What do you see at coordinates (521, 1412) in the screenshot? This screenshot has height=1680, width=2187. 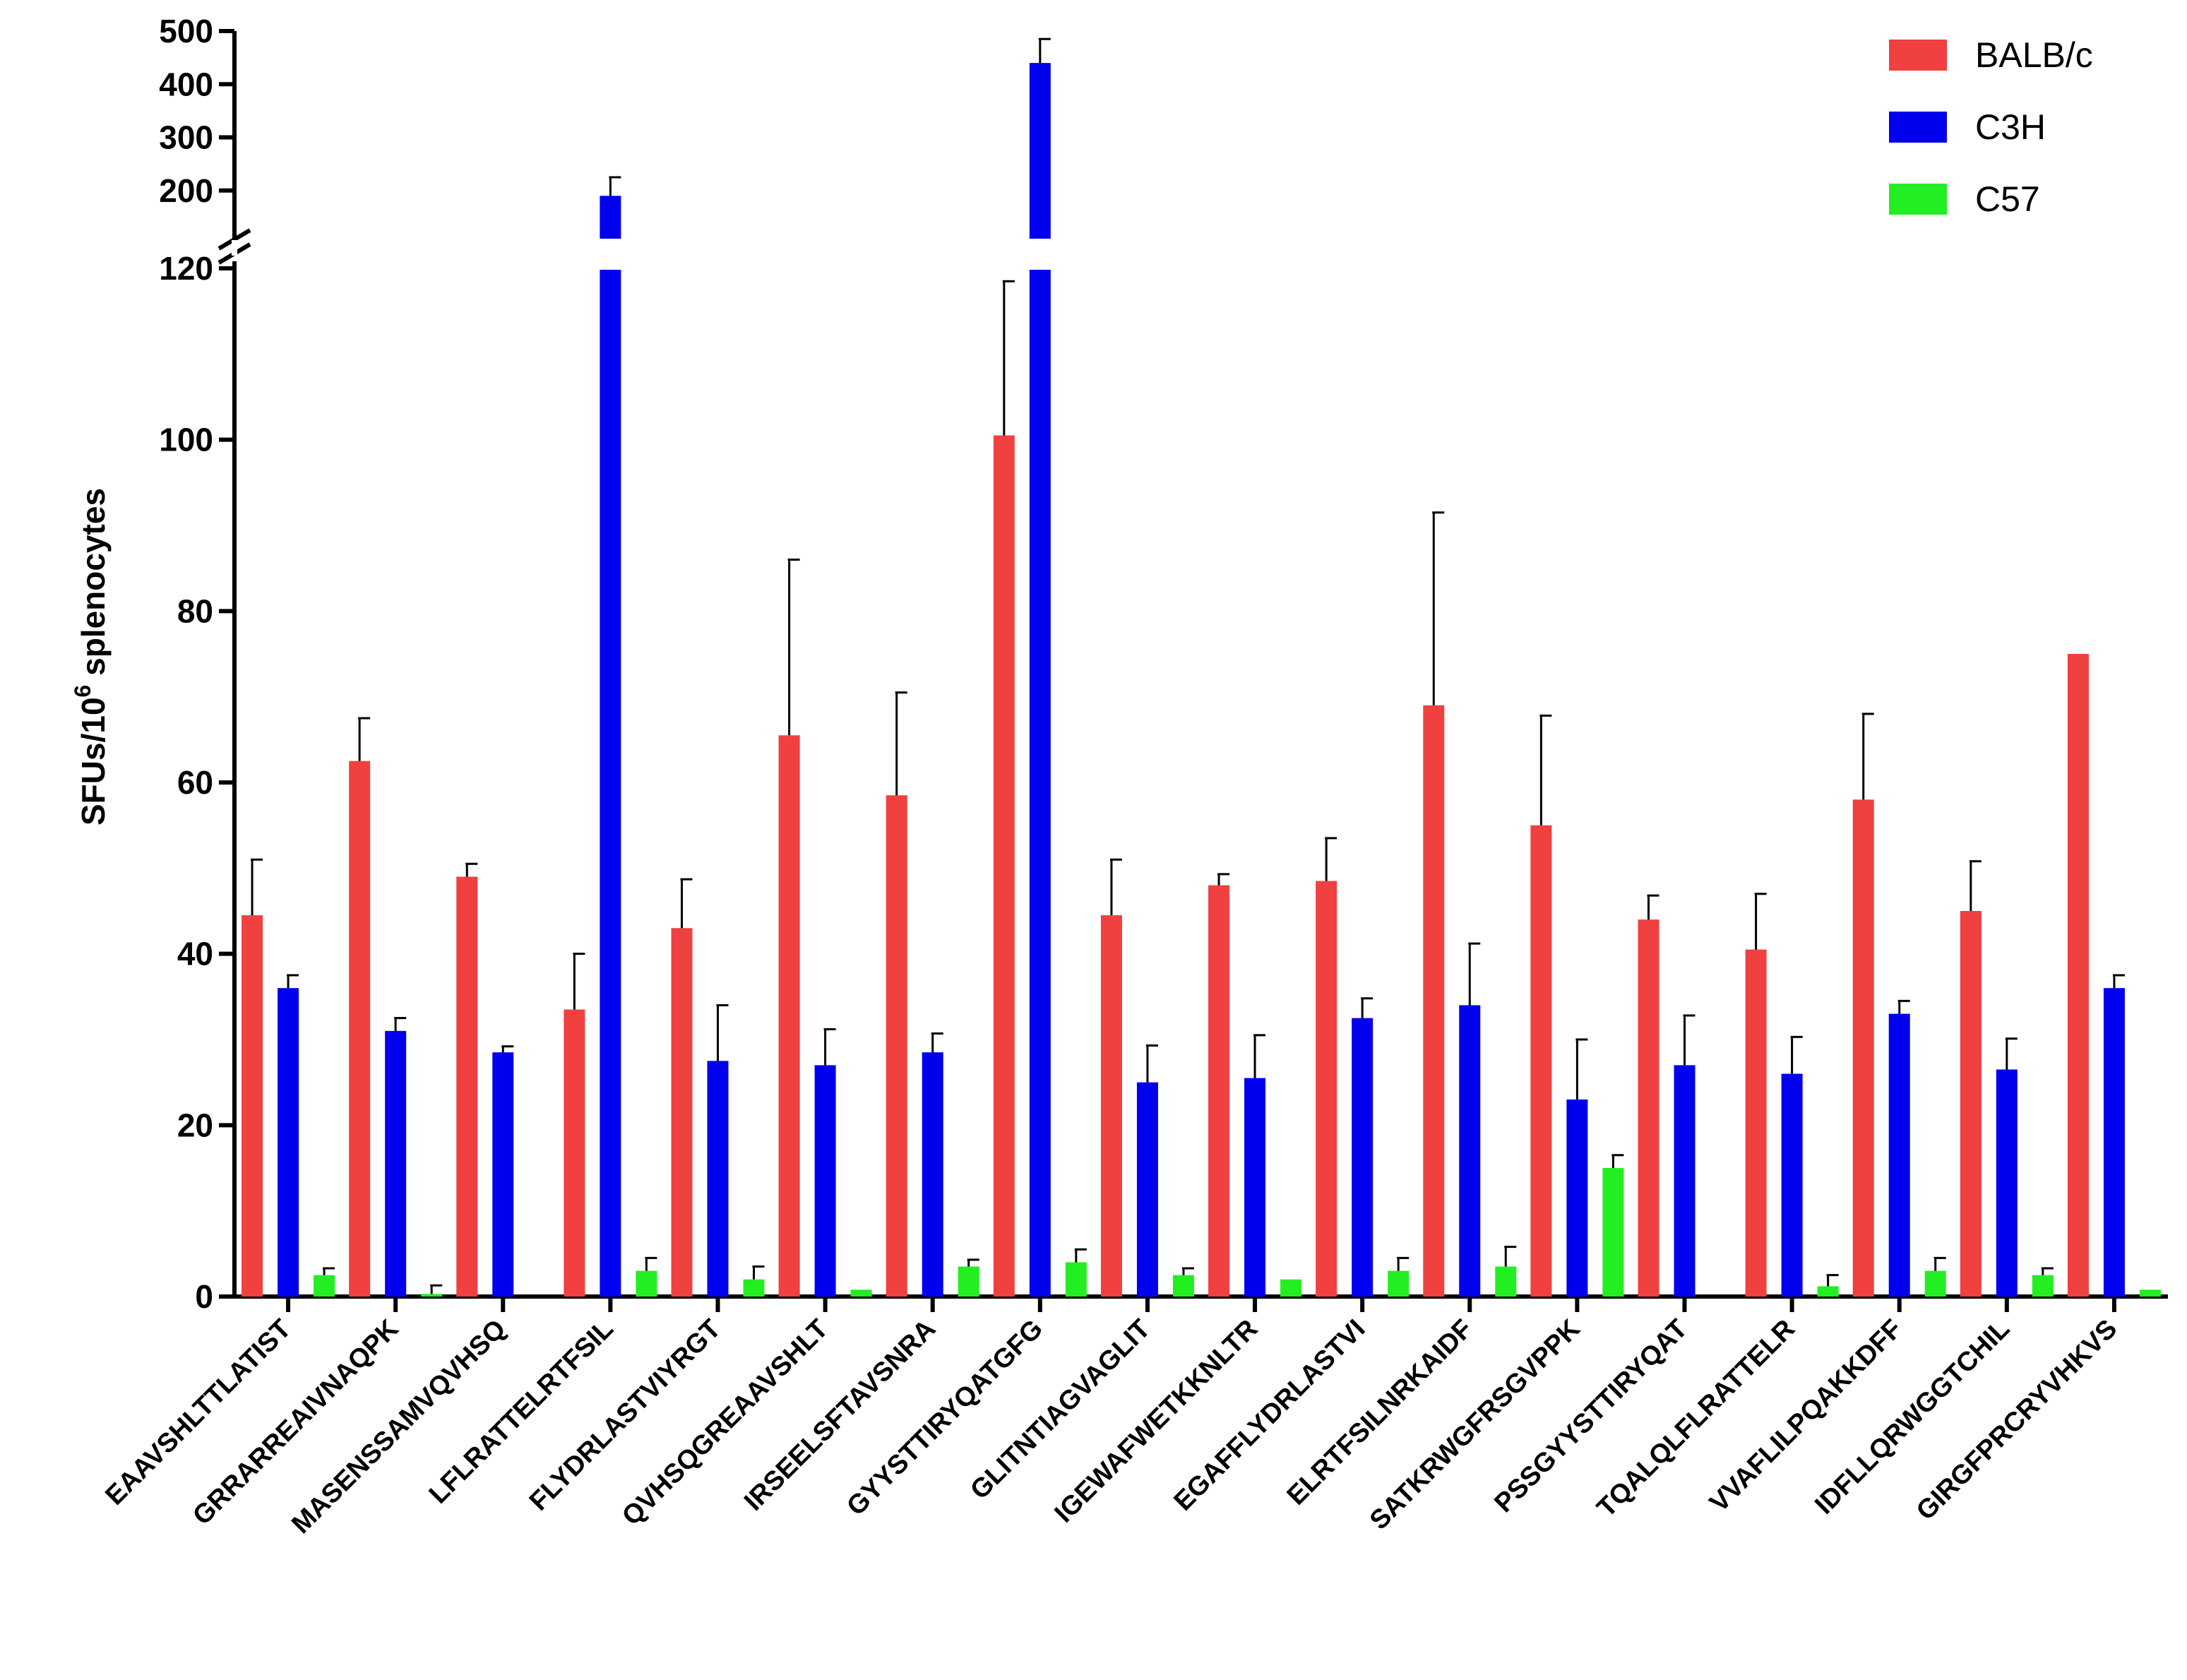 I see `x-category-label: LFLRATTELRTFSIL` at bounding box center [521, 1412].